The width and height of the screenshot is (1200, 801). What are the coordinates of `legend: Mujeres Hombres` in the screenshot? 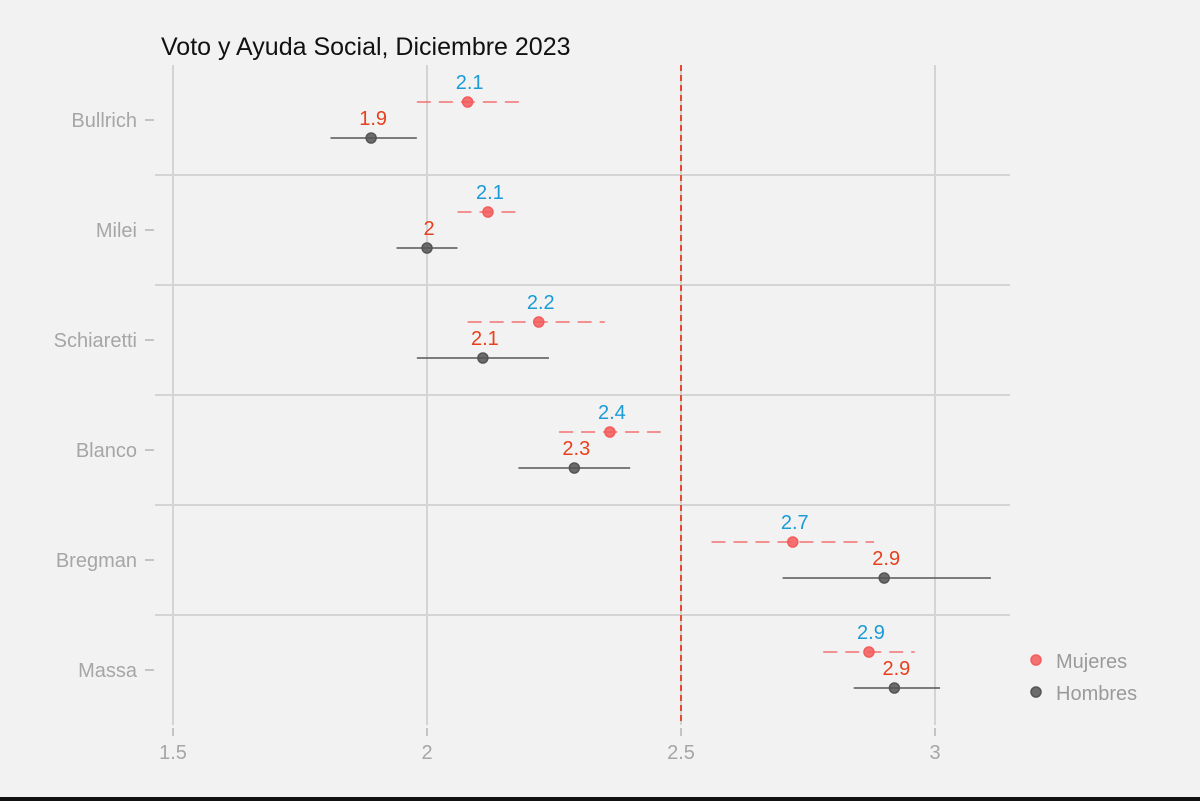 It's located at (1083, 678).